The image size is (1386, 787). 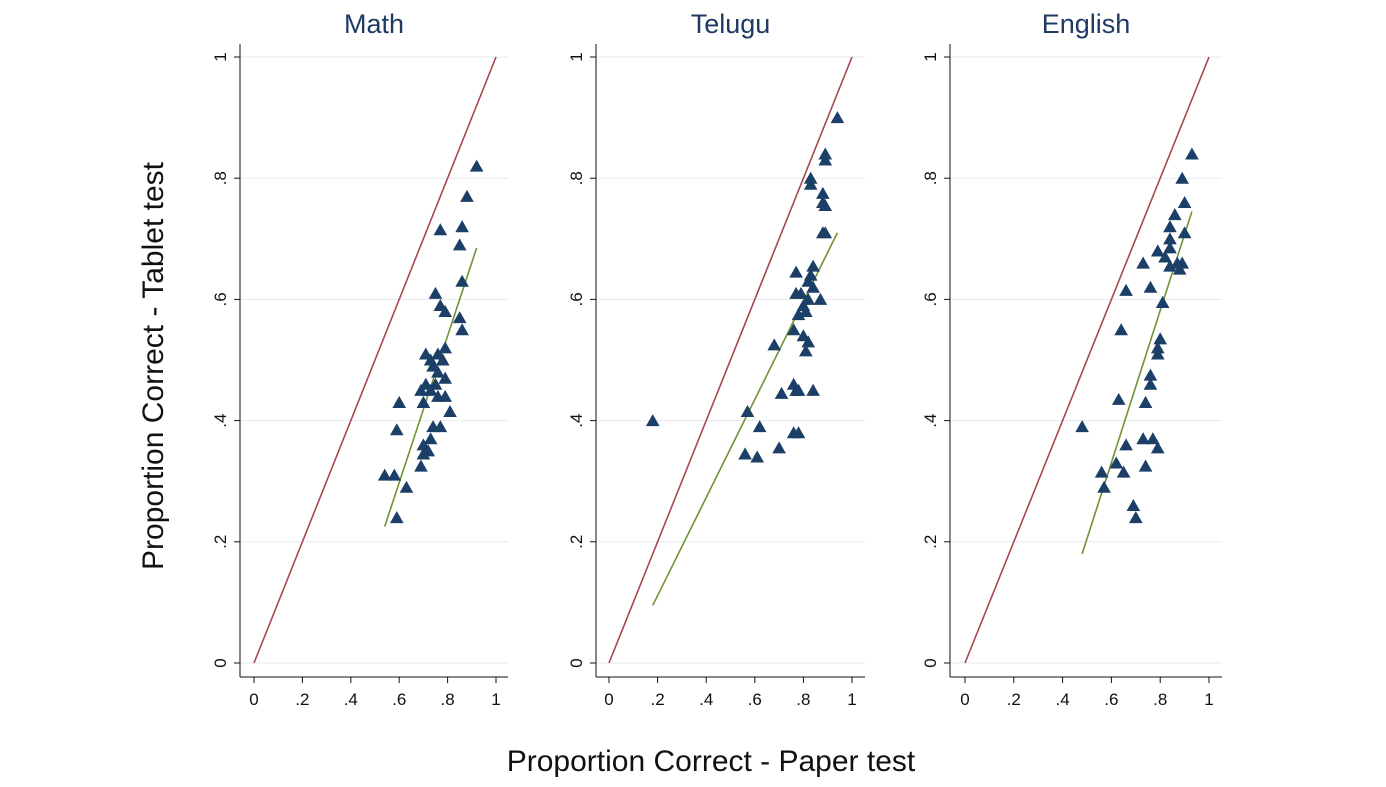 I want to click on x-axis-title: Proportion Correct - Paper test, so click(x=711, y=761).